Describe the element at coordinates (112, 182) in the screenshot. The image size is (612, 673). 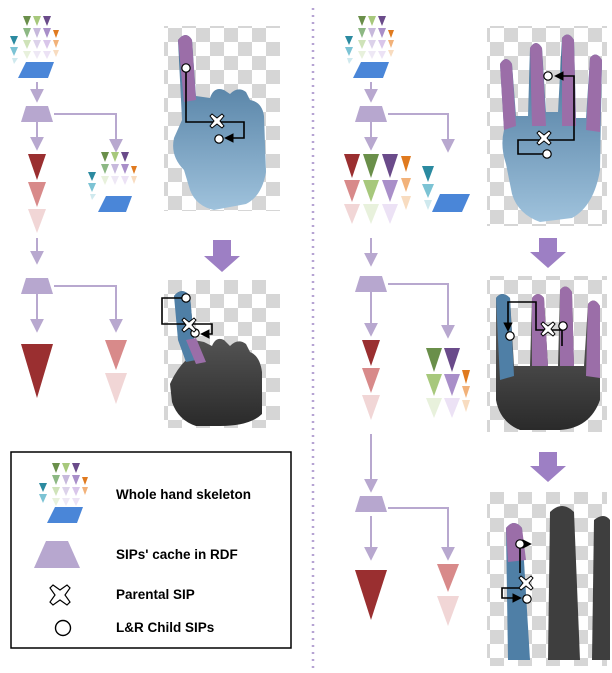
I see `remaining-skeleton-icon` at that location.